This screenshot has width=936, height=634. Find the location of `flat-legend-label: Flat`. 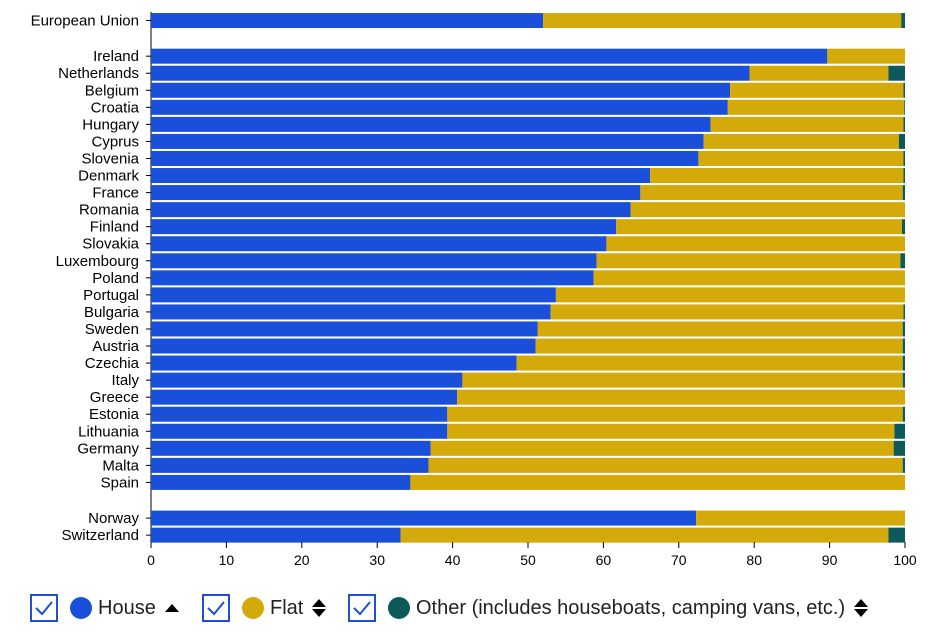

flat-legend-label: Flat is located at coordinates (287, 607).